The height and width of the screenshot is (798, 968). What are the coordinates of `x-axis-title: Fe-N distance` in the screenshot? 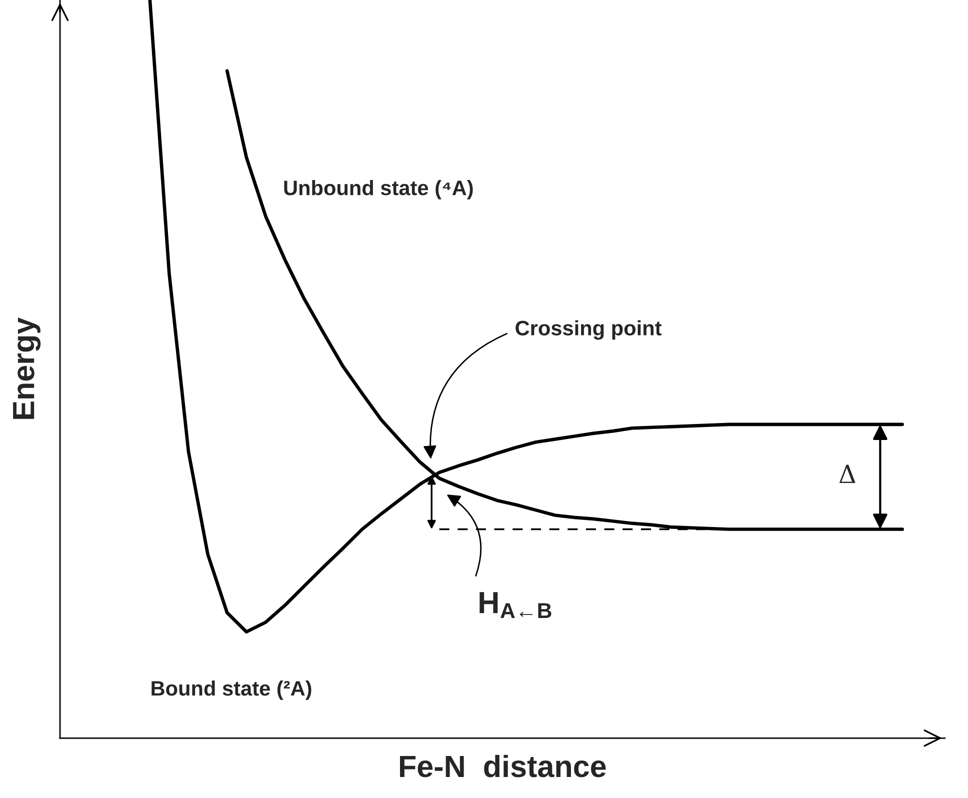 It's located at (503, 766).